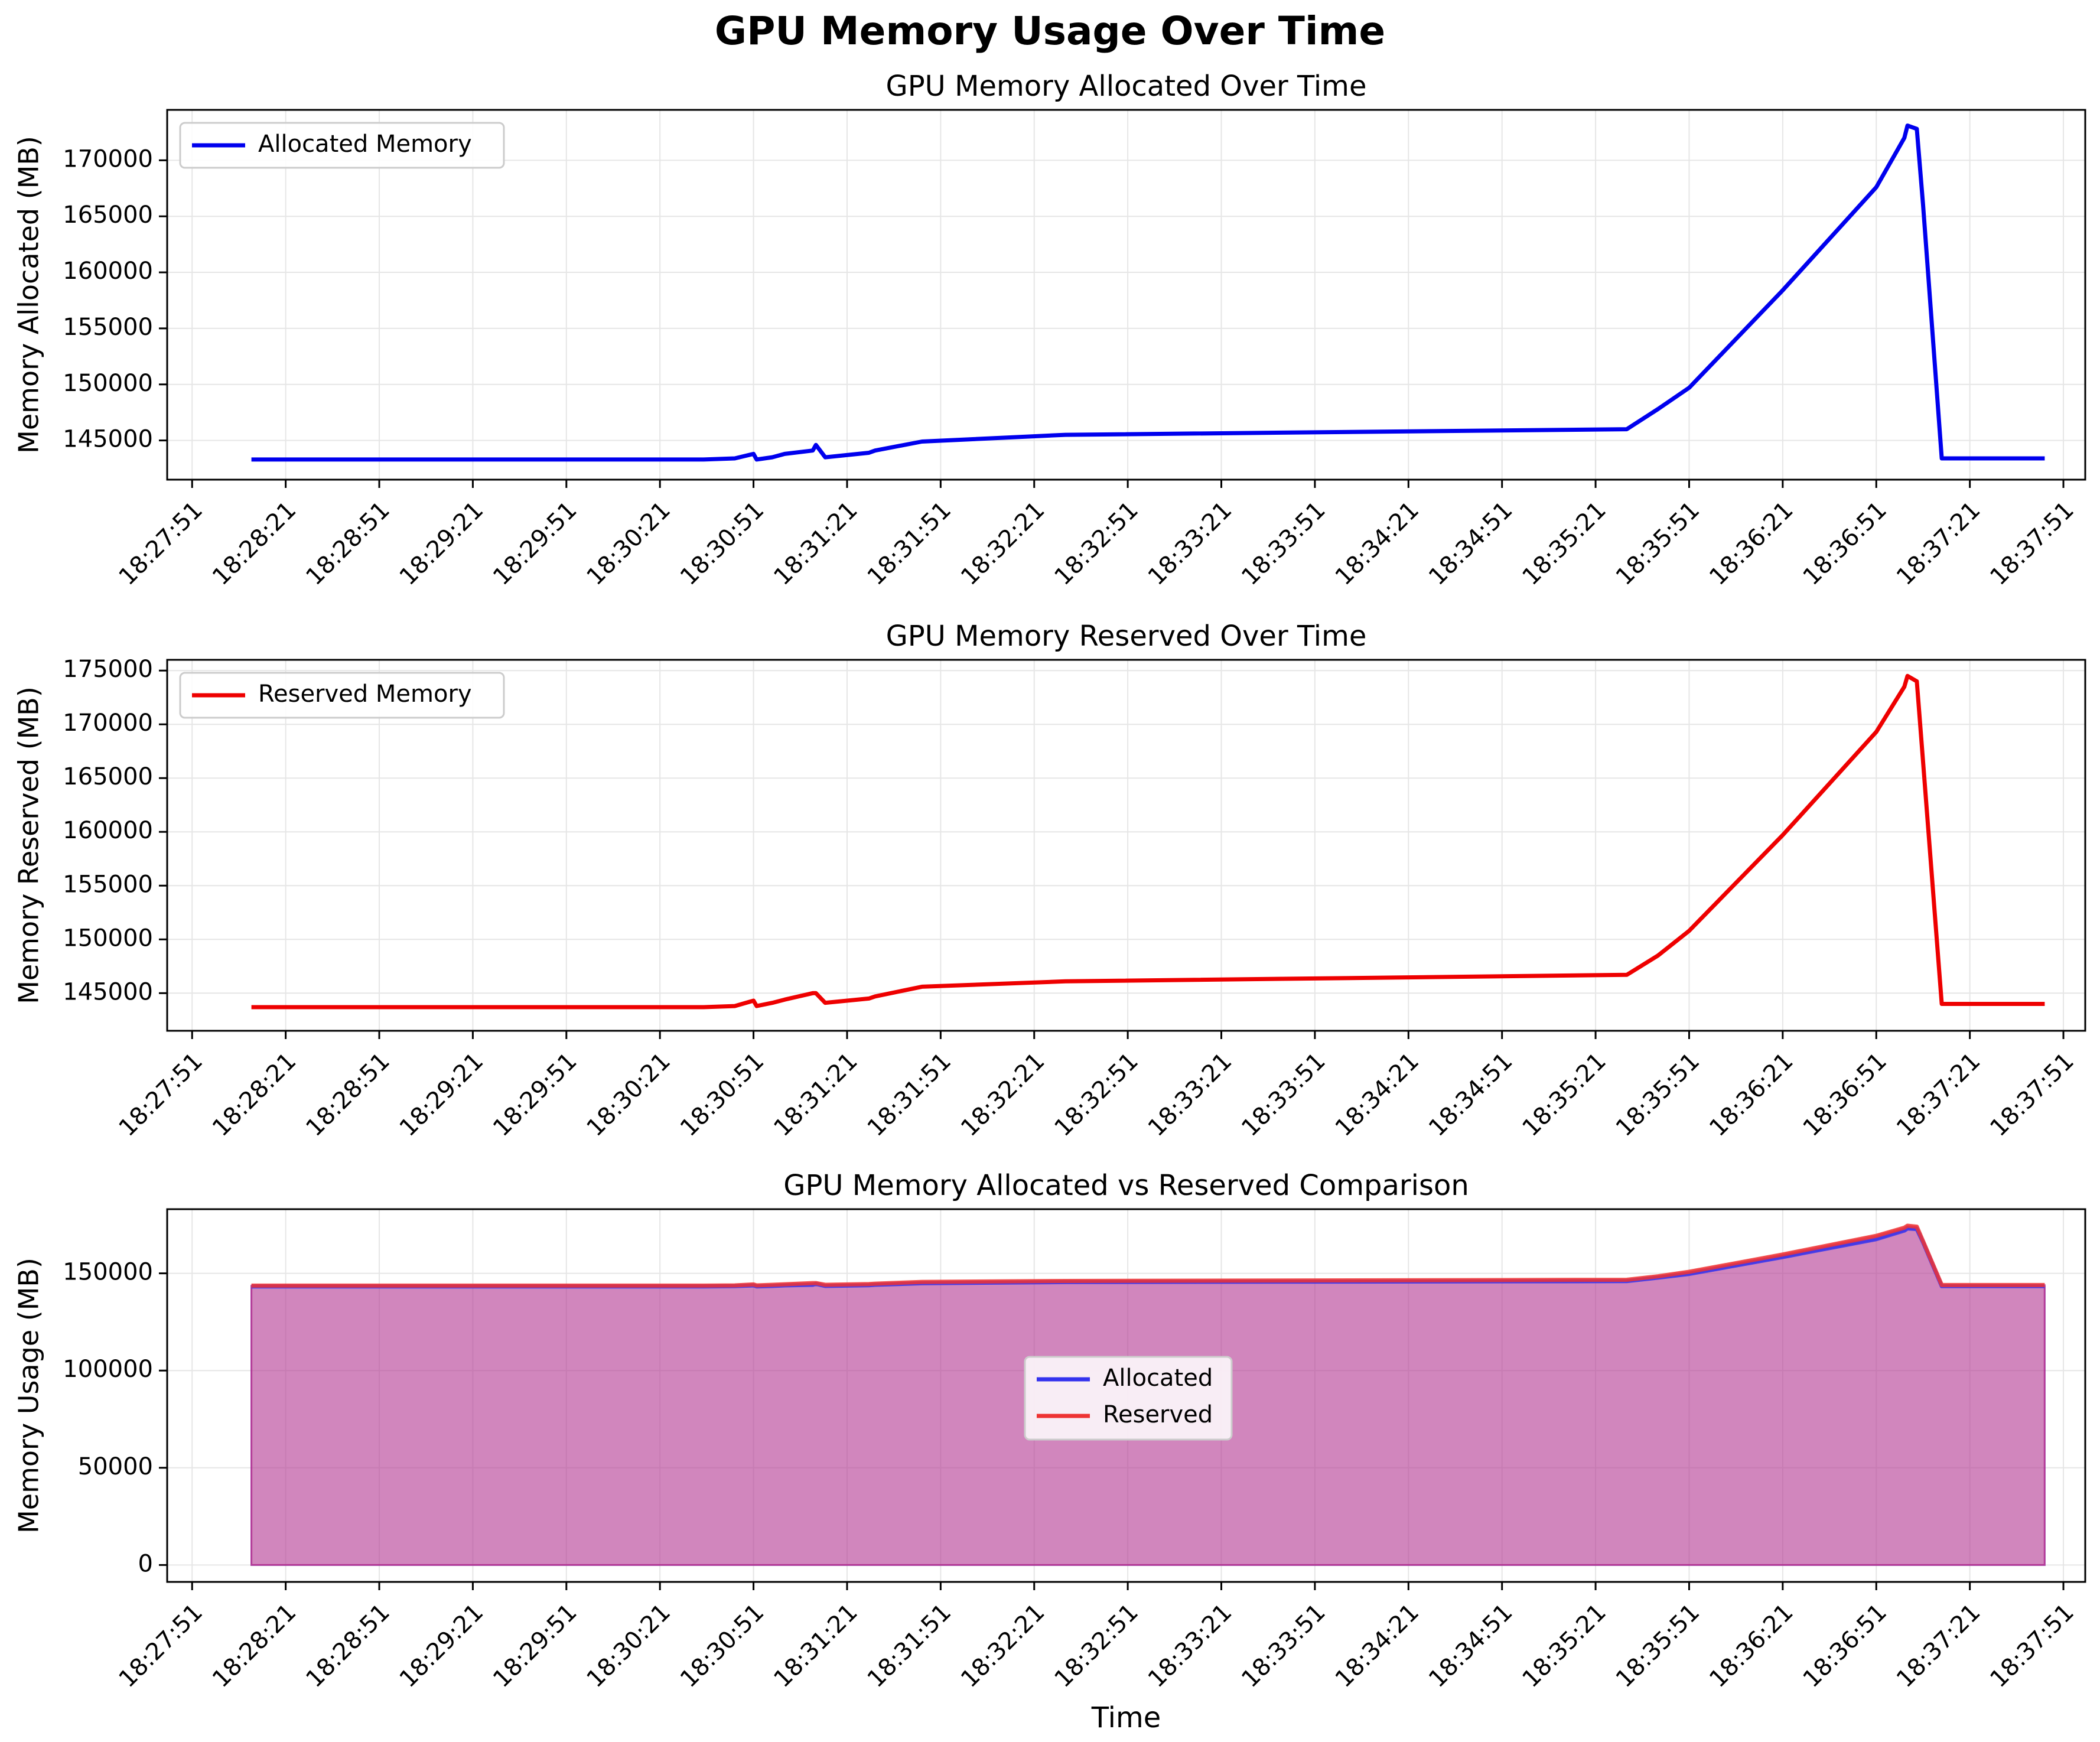 This screenshot has width=2100, height=1742. What do you see at coordinates (115, 1466) in the screenshot?
I see `y-tick-label: 50000` at bounding box center [115, 1466].